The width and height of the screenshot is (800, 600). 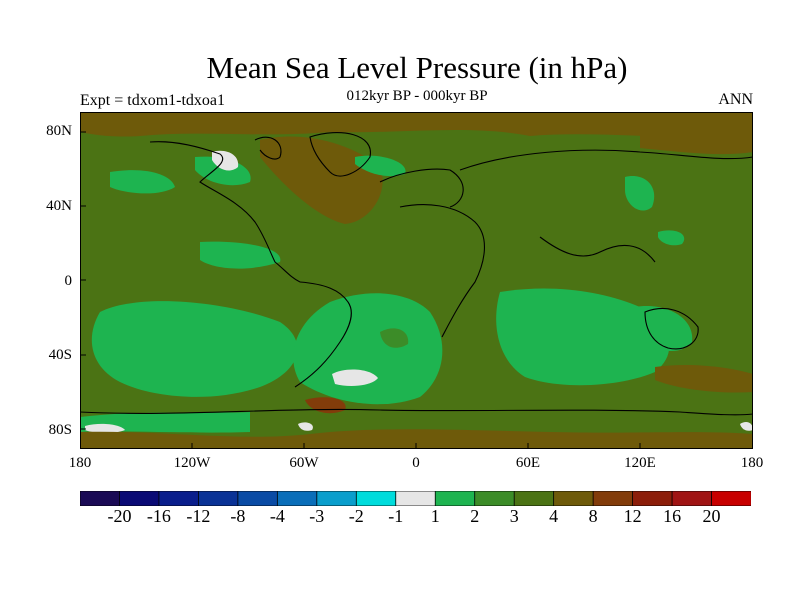 I want to click on australia-green-region, so click(x=664, y=329).